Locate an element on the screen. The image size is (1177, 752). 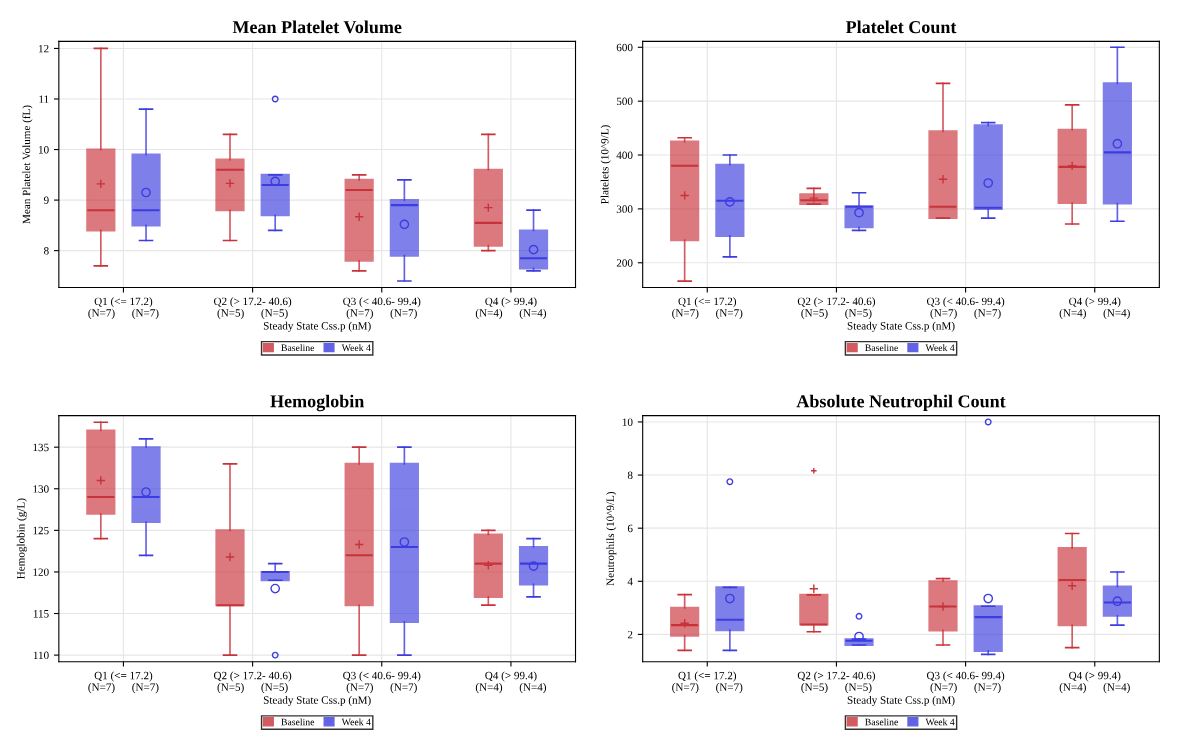
y-tick-label: 200 is located at coordinates (624, 263).